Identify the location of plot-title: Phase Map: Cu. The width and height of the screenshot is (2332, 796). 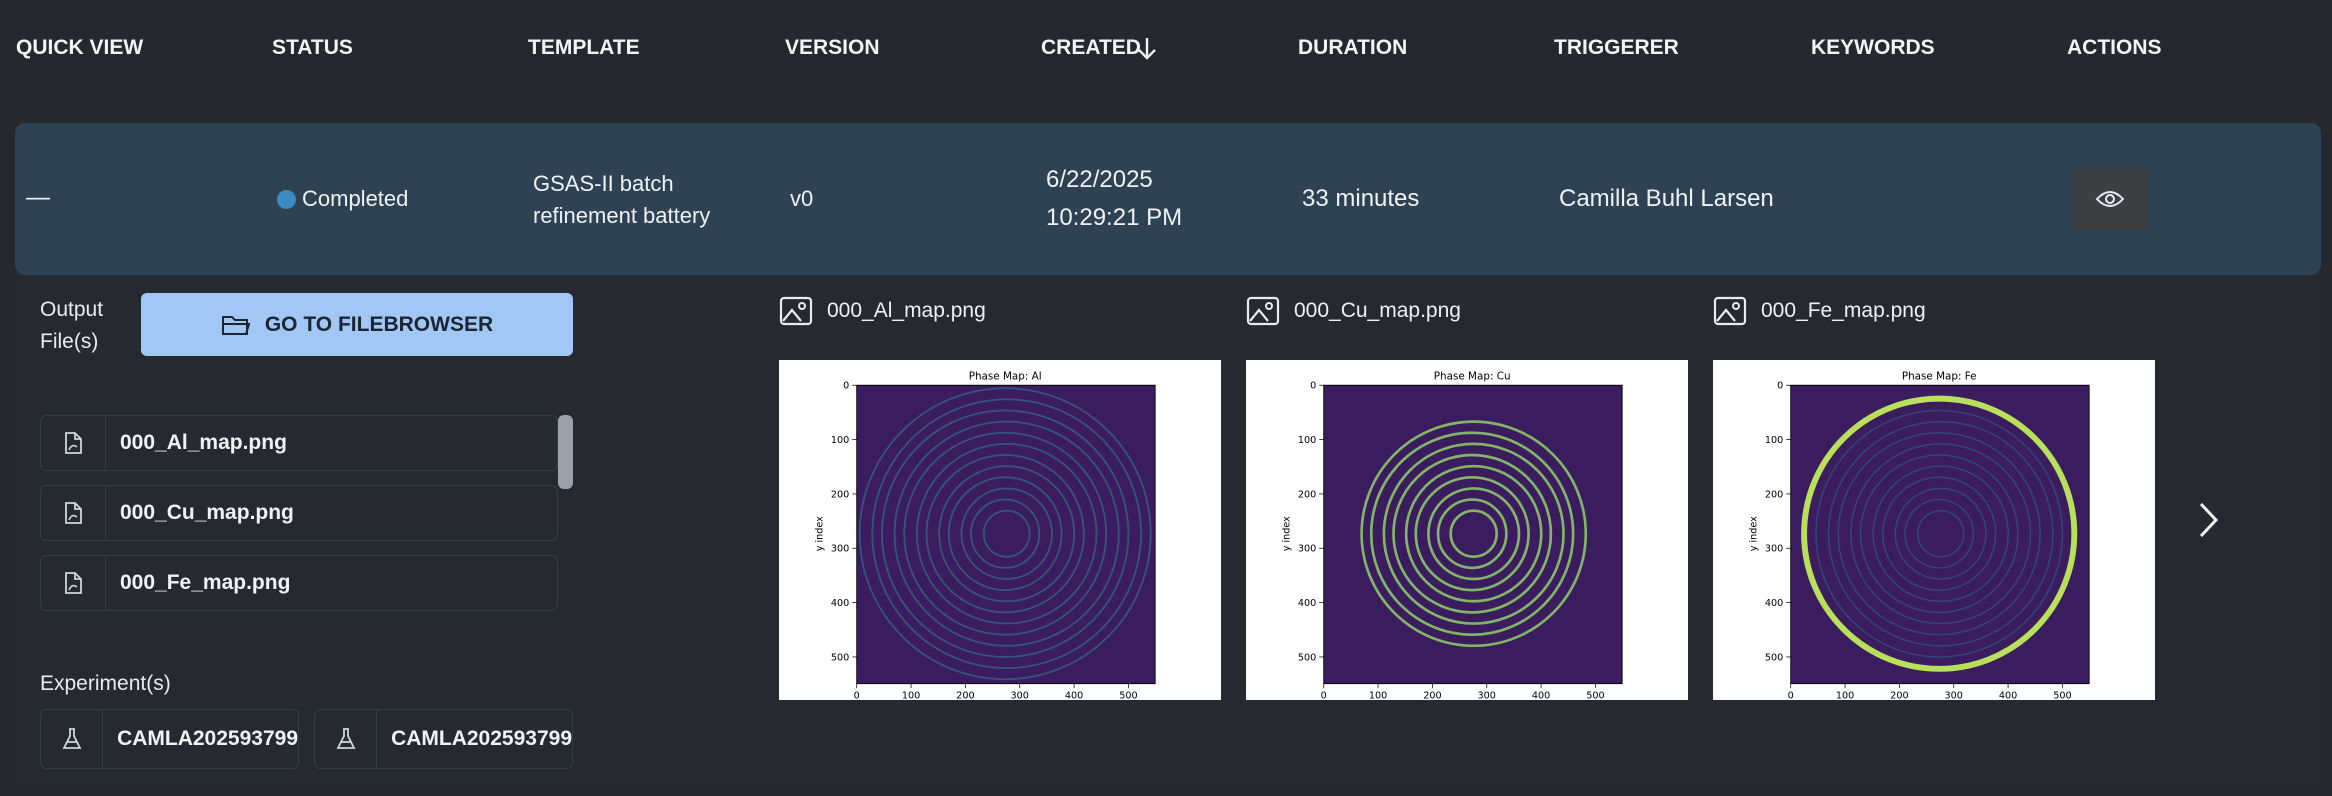
(1472, 376).